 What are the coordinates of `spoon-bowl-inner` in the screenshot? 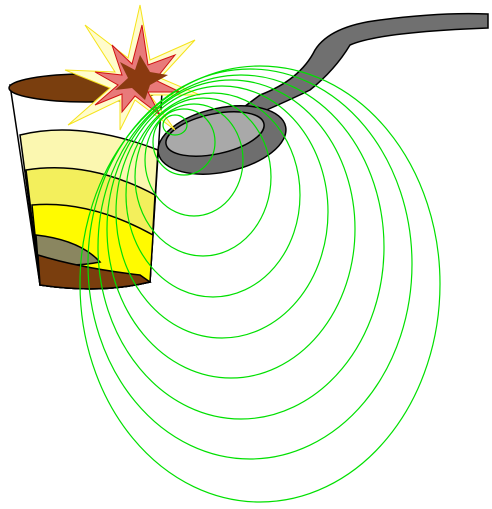 It's located at (215, 134).